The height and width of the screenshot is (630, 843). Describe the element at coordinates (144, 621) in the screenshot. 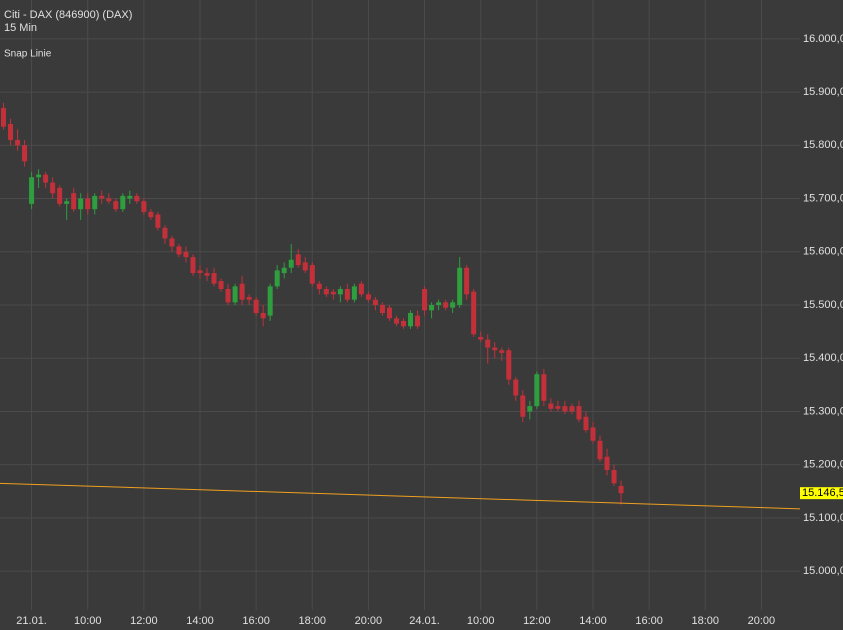

I see `x-tick-label: 12:00` at that location.